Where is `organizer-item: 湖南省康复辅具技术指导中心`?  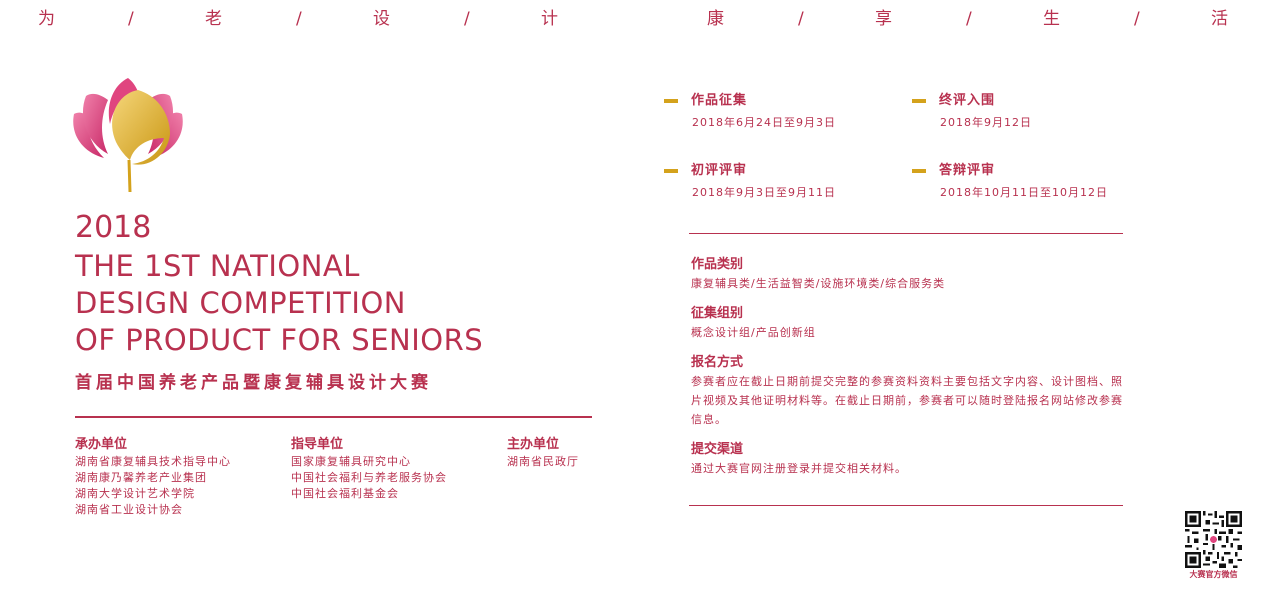
organizer-item: 湖南省康复辅具技术指导中心 is located at coordinates (153, 461).